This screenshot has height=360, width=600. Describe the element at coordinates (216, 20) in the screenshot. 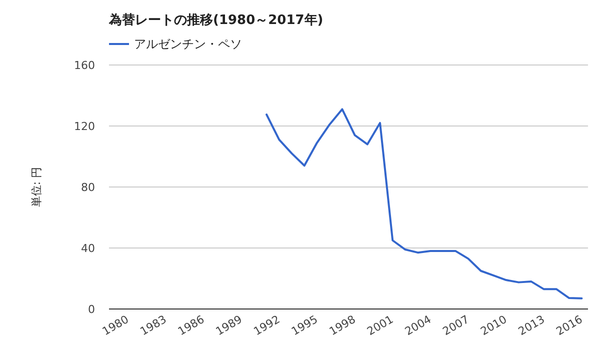

I see `chart-title: 為替レートの推移(1980～2017年)` at that location.